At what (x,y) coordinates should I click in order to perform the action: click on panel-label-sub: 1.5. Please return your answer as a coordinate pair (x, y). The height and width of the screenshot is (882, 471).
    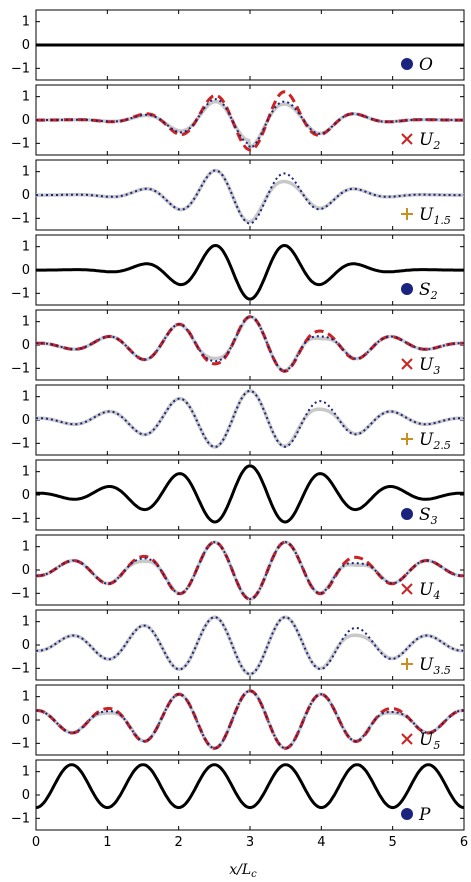
    Looking at the image, I should click on (442, 220).